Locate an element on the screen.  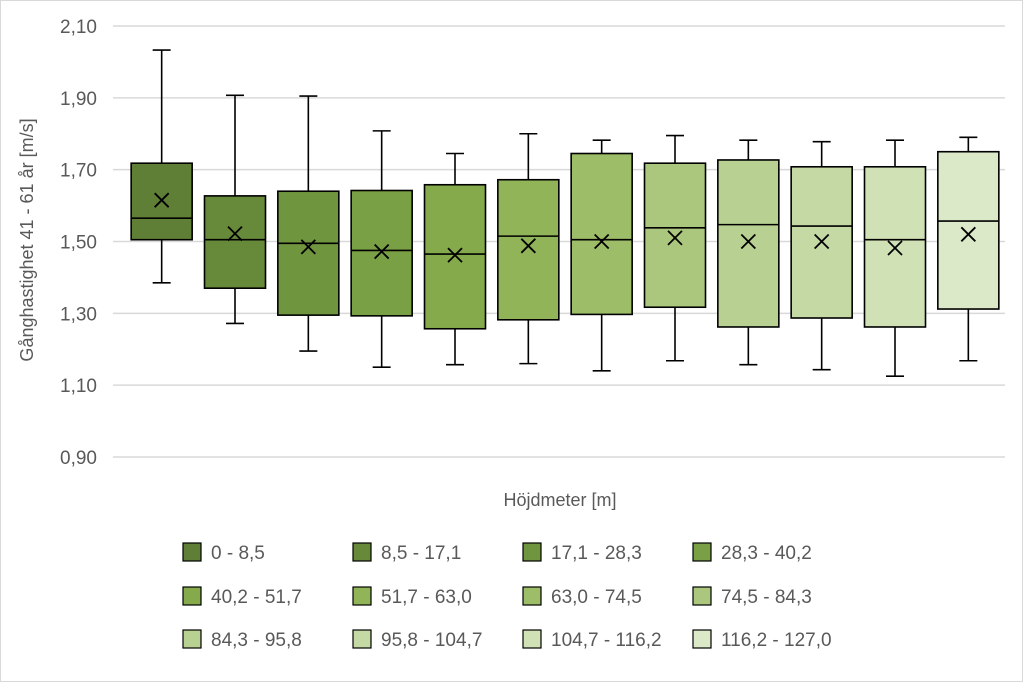
x-axis-title: Höjdmeter [m] is located at coordinates (559, 500).